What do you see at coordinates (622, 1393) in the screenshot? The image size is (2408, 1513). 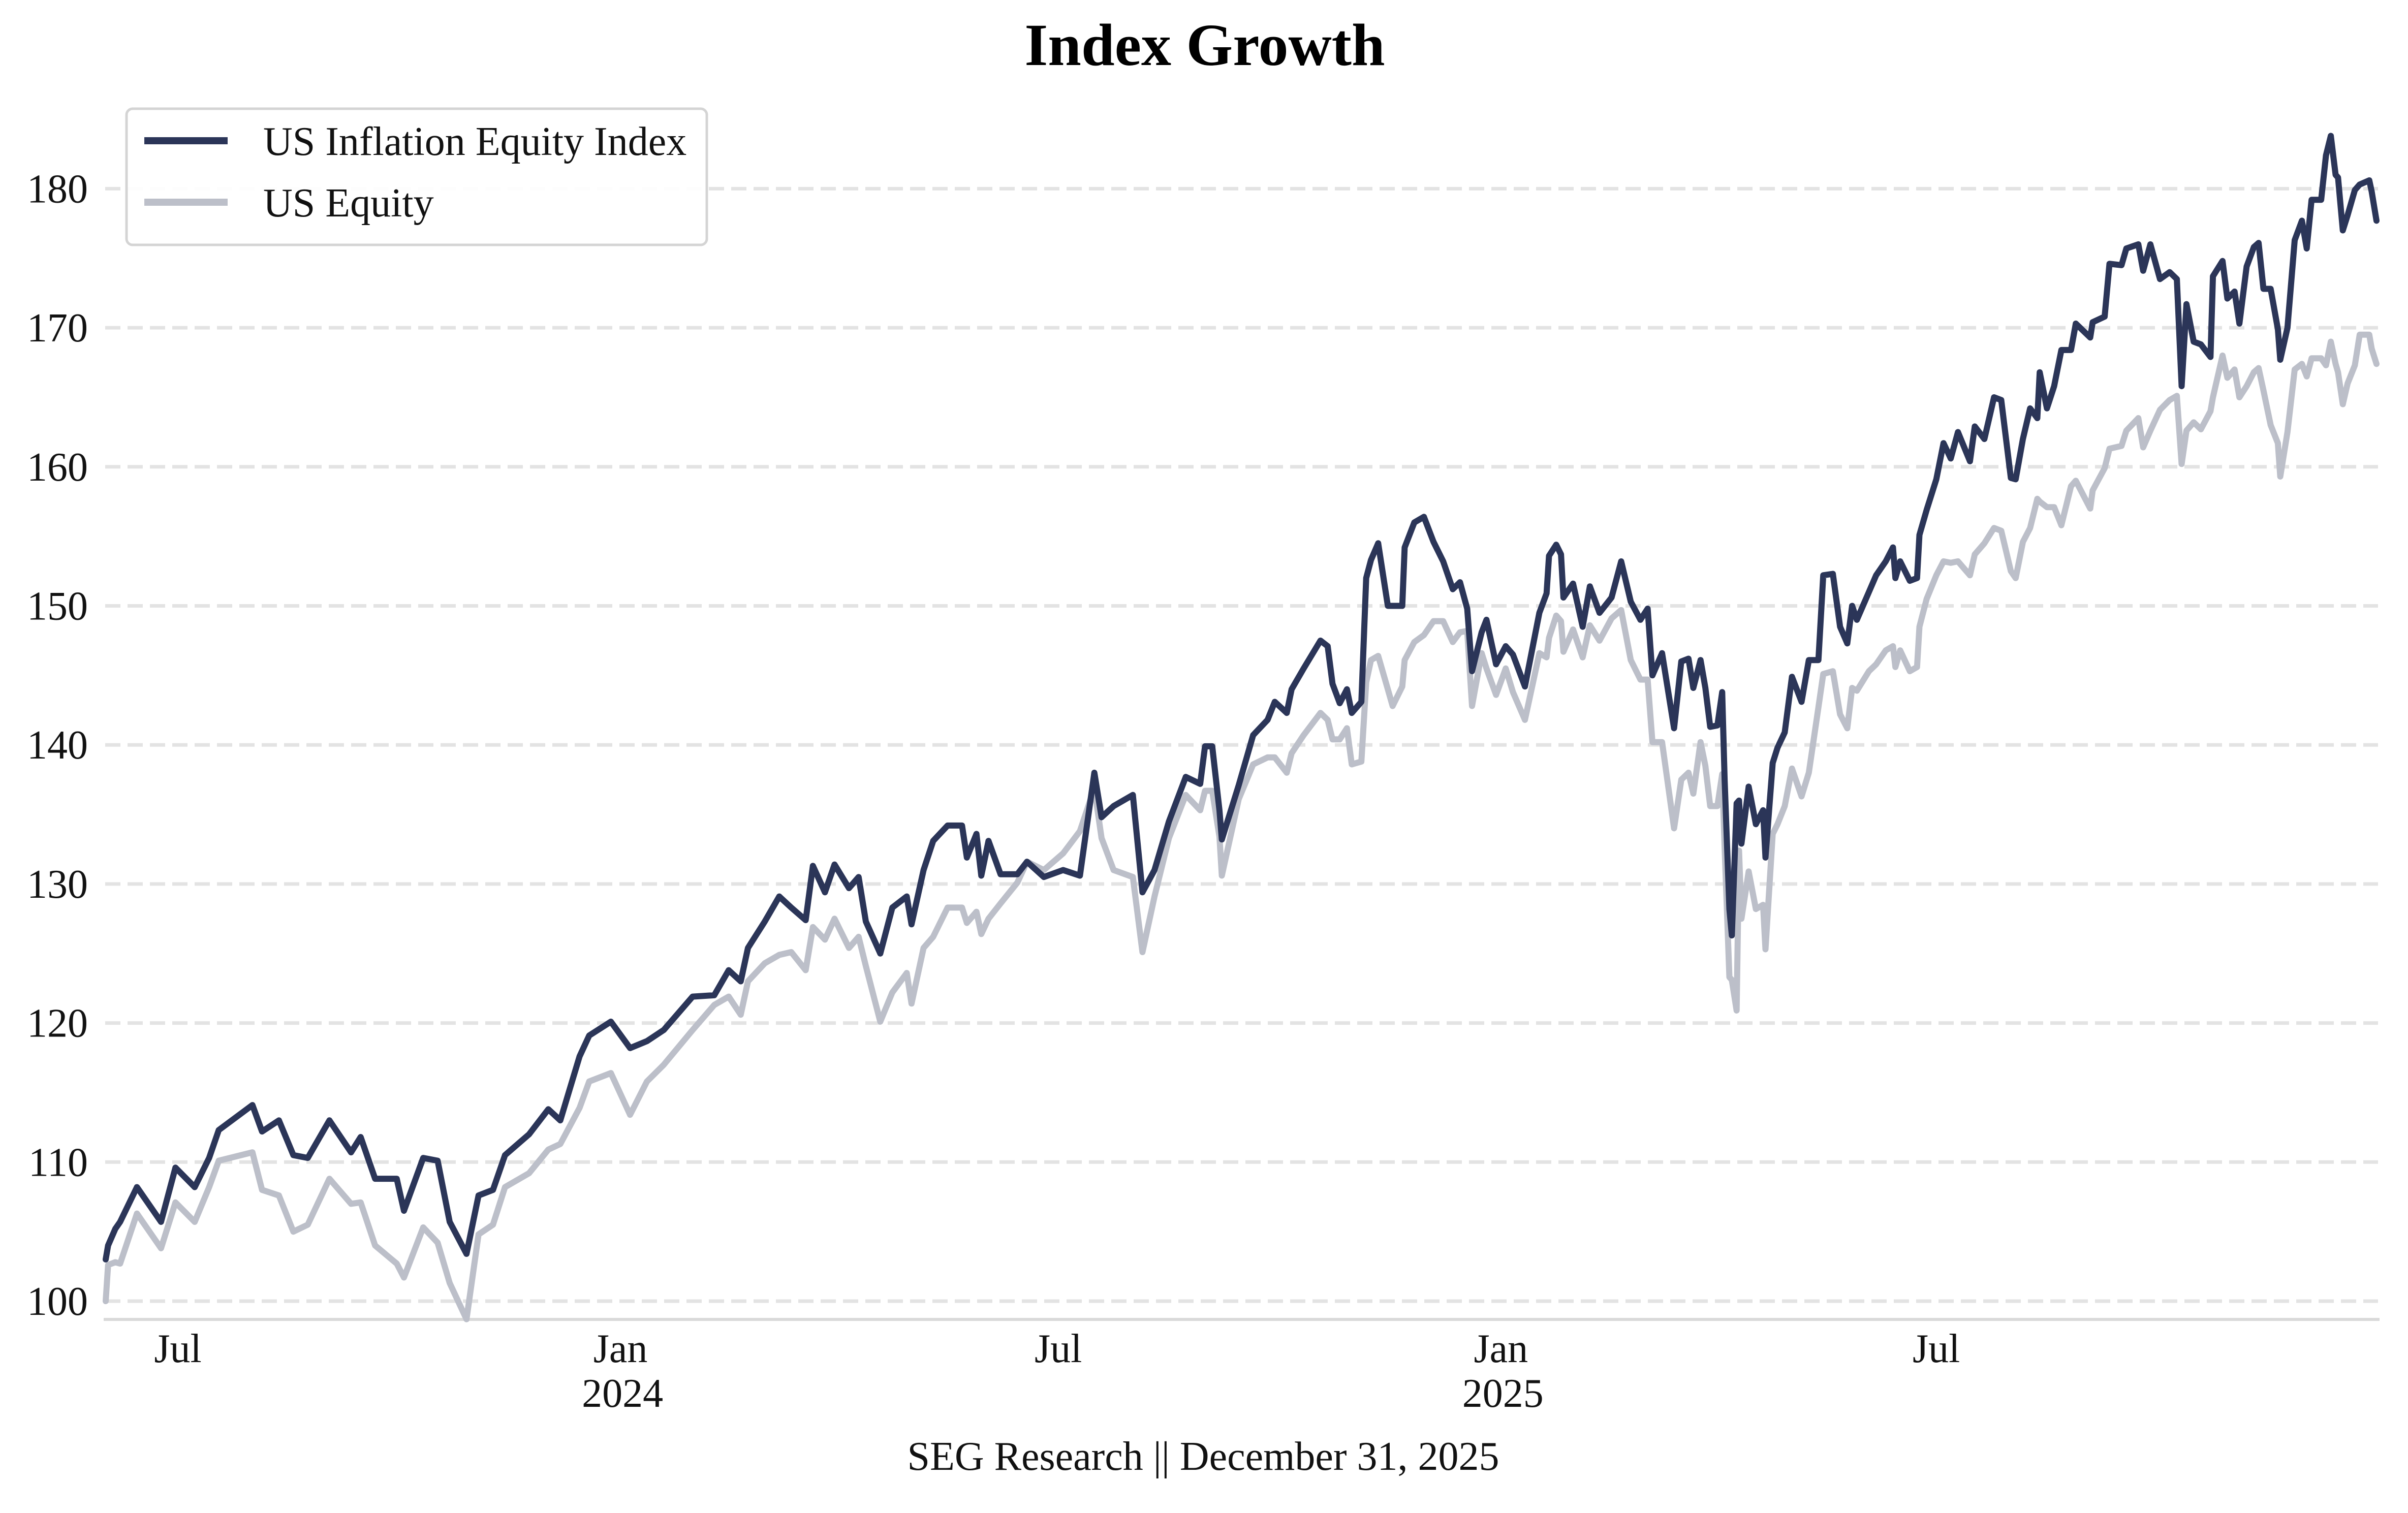 I see `x-tick-year-label: 2024` at bounding box center [622, 1393].